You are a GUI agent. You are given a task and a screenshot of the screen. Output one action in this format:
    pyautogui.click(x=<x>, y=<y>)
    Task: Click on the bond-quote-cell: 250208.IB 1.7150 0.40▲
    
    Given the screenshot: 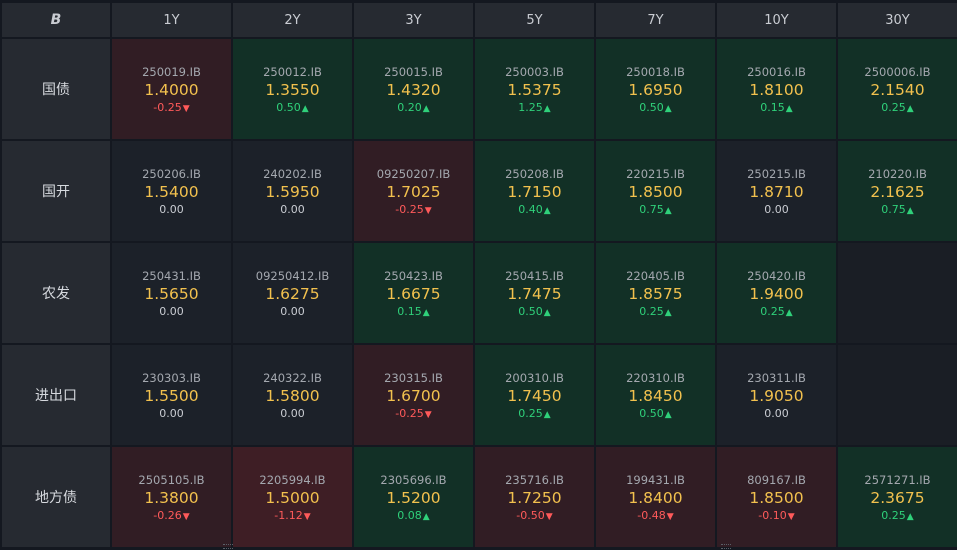 What is the action you would take?
    pyautogui.click(x=534, y=191)
    